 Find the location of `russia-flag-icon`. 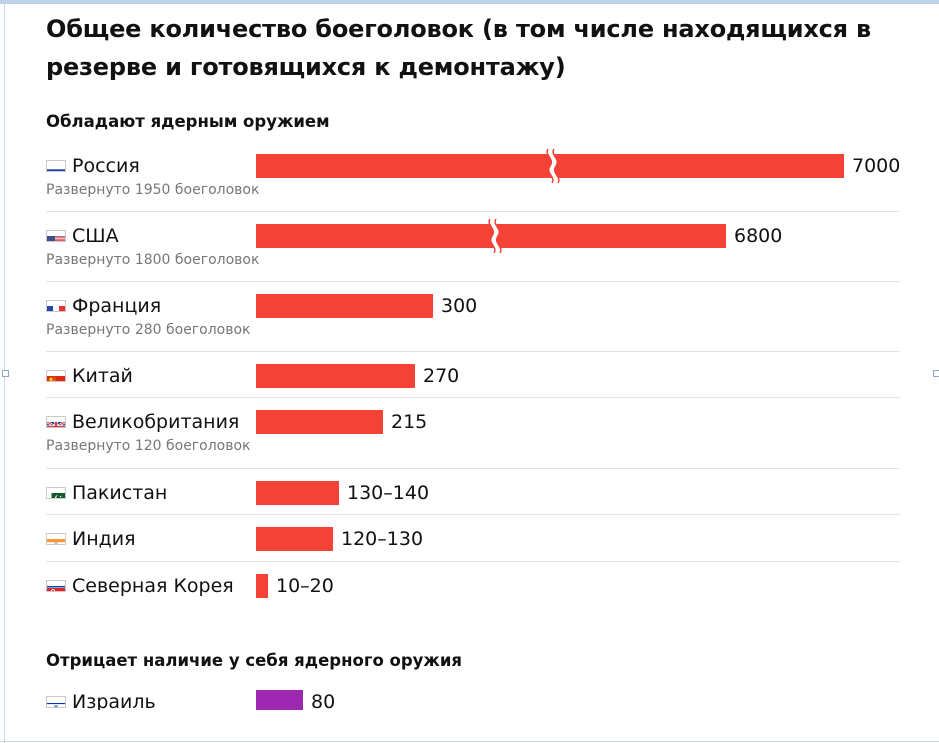

russia-flag-icon is located at coordinates (56, 166).